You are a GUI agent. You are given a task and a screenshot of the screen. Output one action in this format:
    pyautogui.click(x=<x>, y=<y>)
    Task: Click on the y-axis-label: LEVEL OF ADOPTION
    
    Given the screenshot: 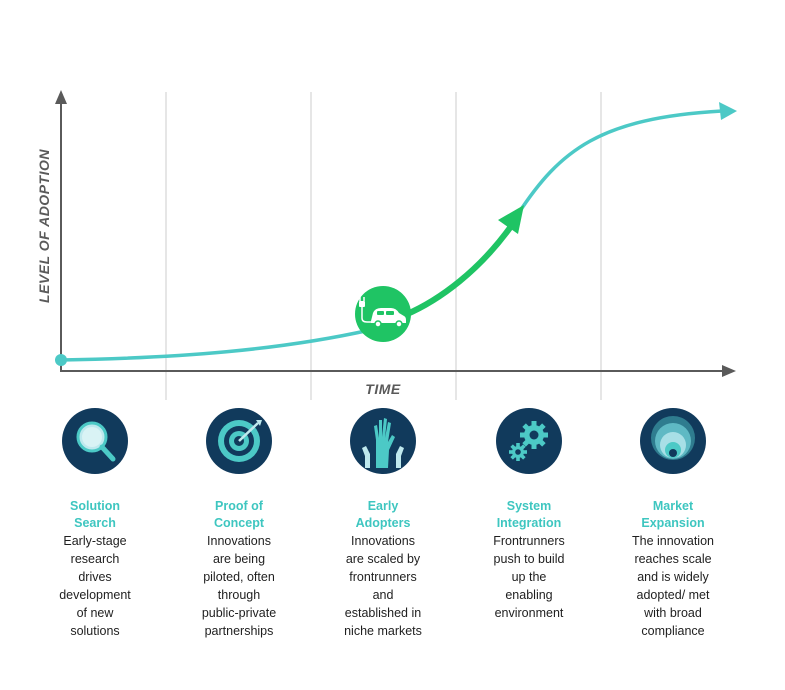 What is the action you would take?
    pyautogui.click(x=44, y=226)
    